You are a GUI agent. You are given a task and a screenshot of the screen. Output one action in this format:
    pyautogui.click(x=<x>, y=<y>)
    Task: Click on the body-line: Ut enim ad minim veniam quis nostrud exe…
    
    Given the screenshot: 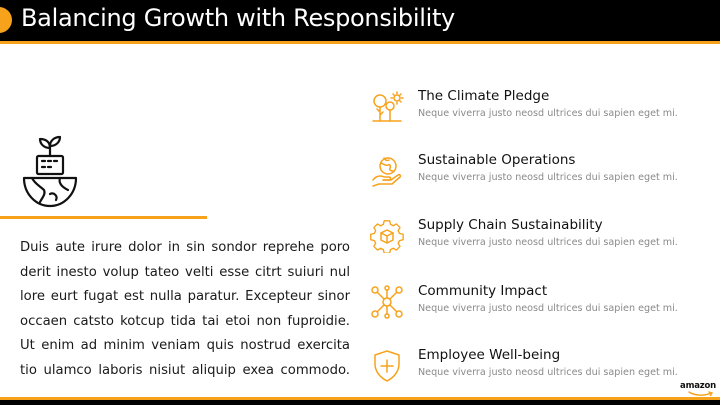 What is the action you would take?
    pyautogui.click(x=185, y=346)
    